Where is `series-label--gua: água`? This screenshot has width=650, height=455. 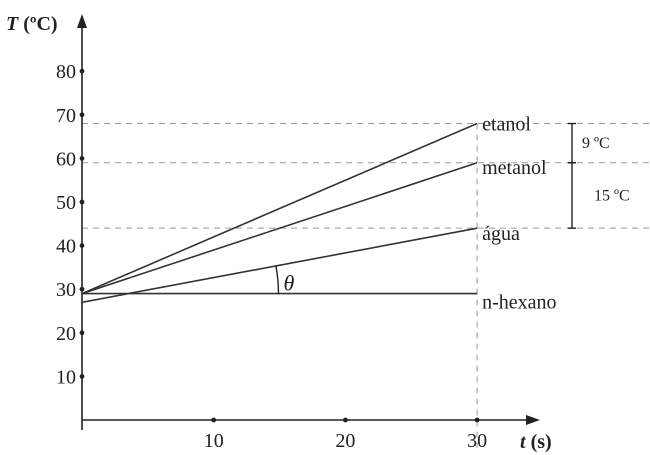
series-label--gua: água is located at coordinates (501, 234).